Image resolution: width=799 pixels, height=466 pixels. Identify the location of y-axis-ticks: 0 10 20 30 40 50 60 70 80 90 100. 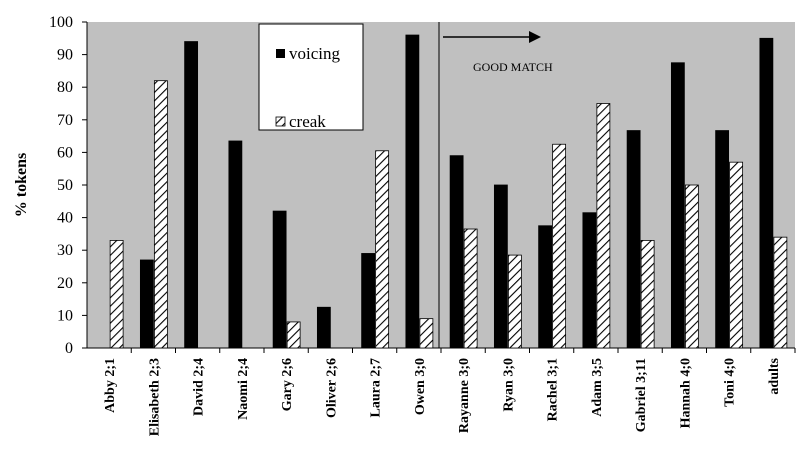
(68, 185).